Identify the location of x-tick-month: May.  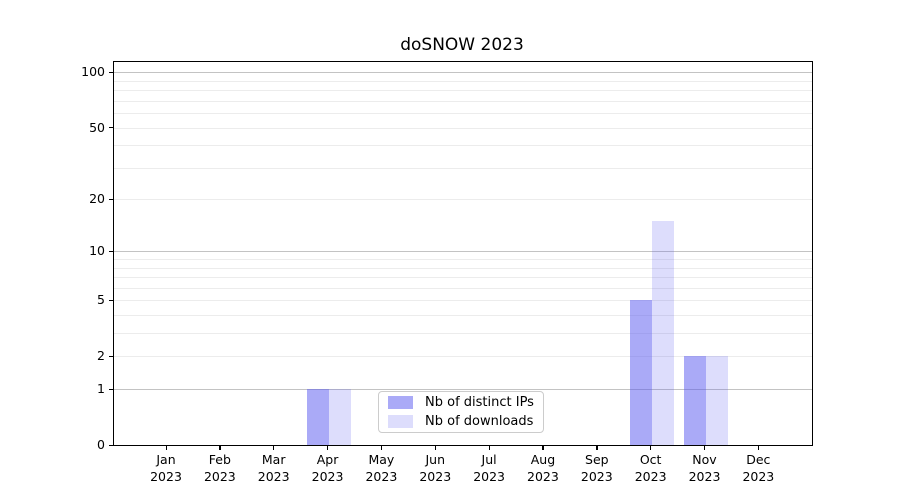
(381, 459).